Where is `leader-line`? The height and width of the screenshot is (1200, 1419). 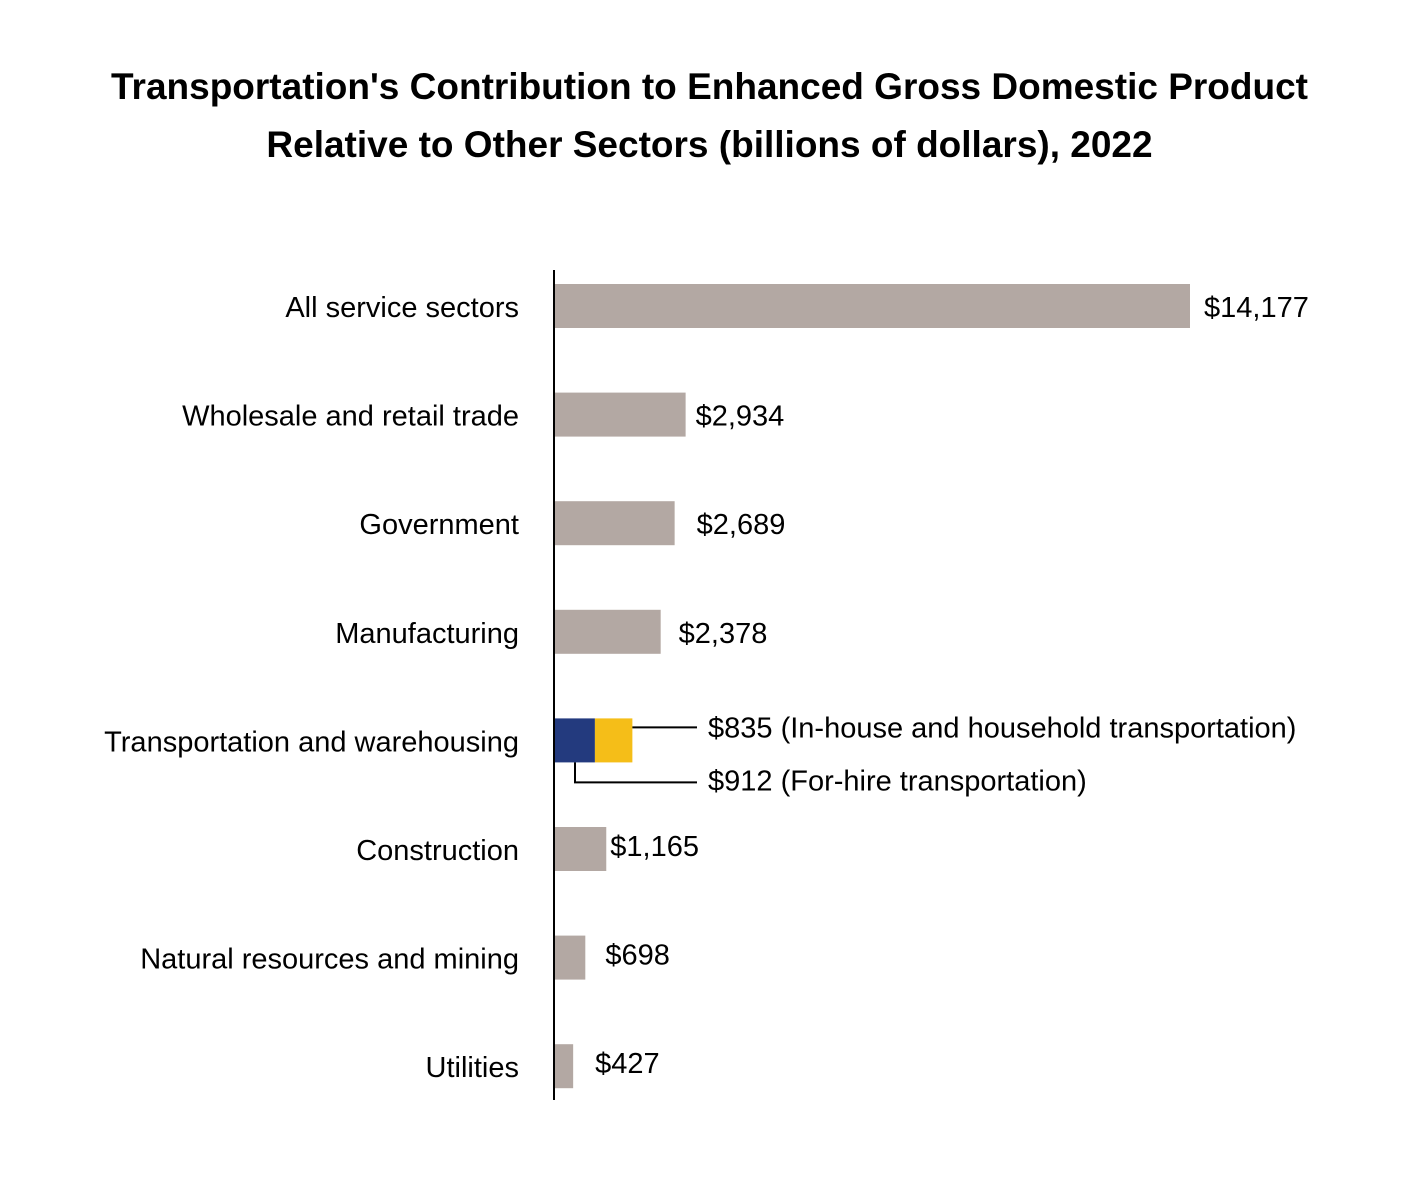 leader-line is located at coordinates (635, 773).